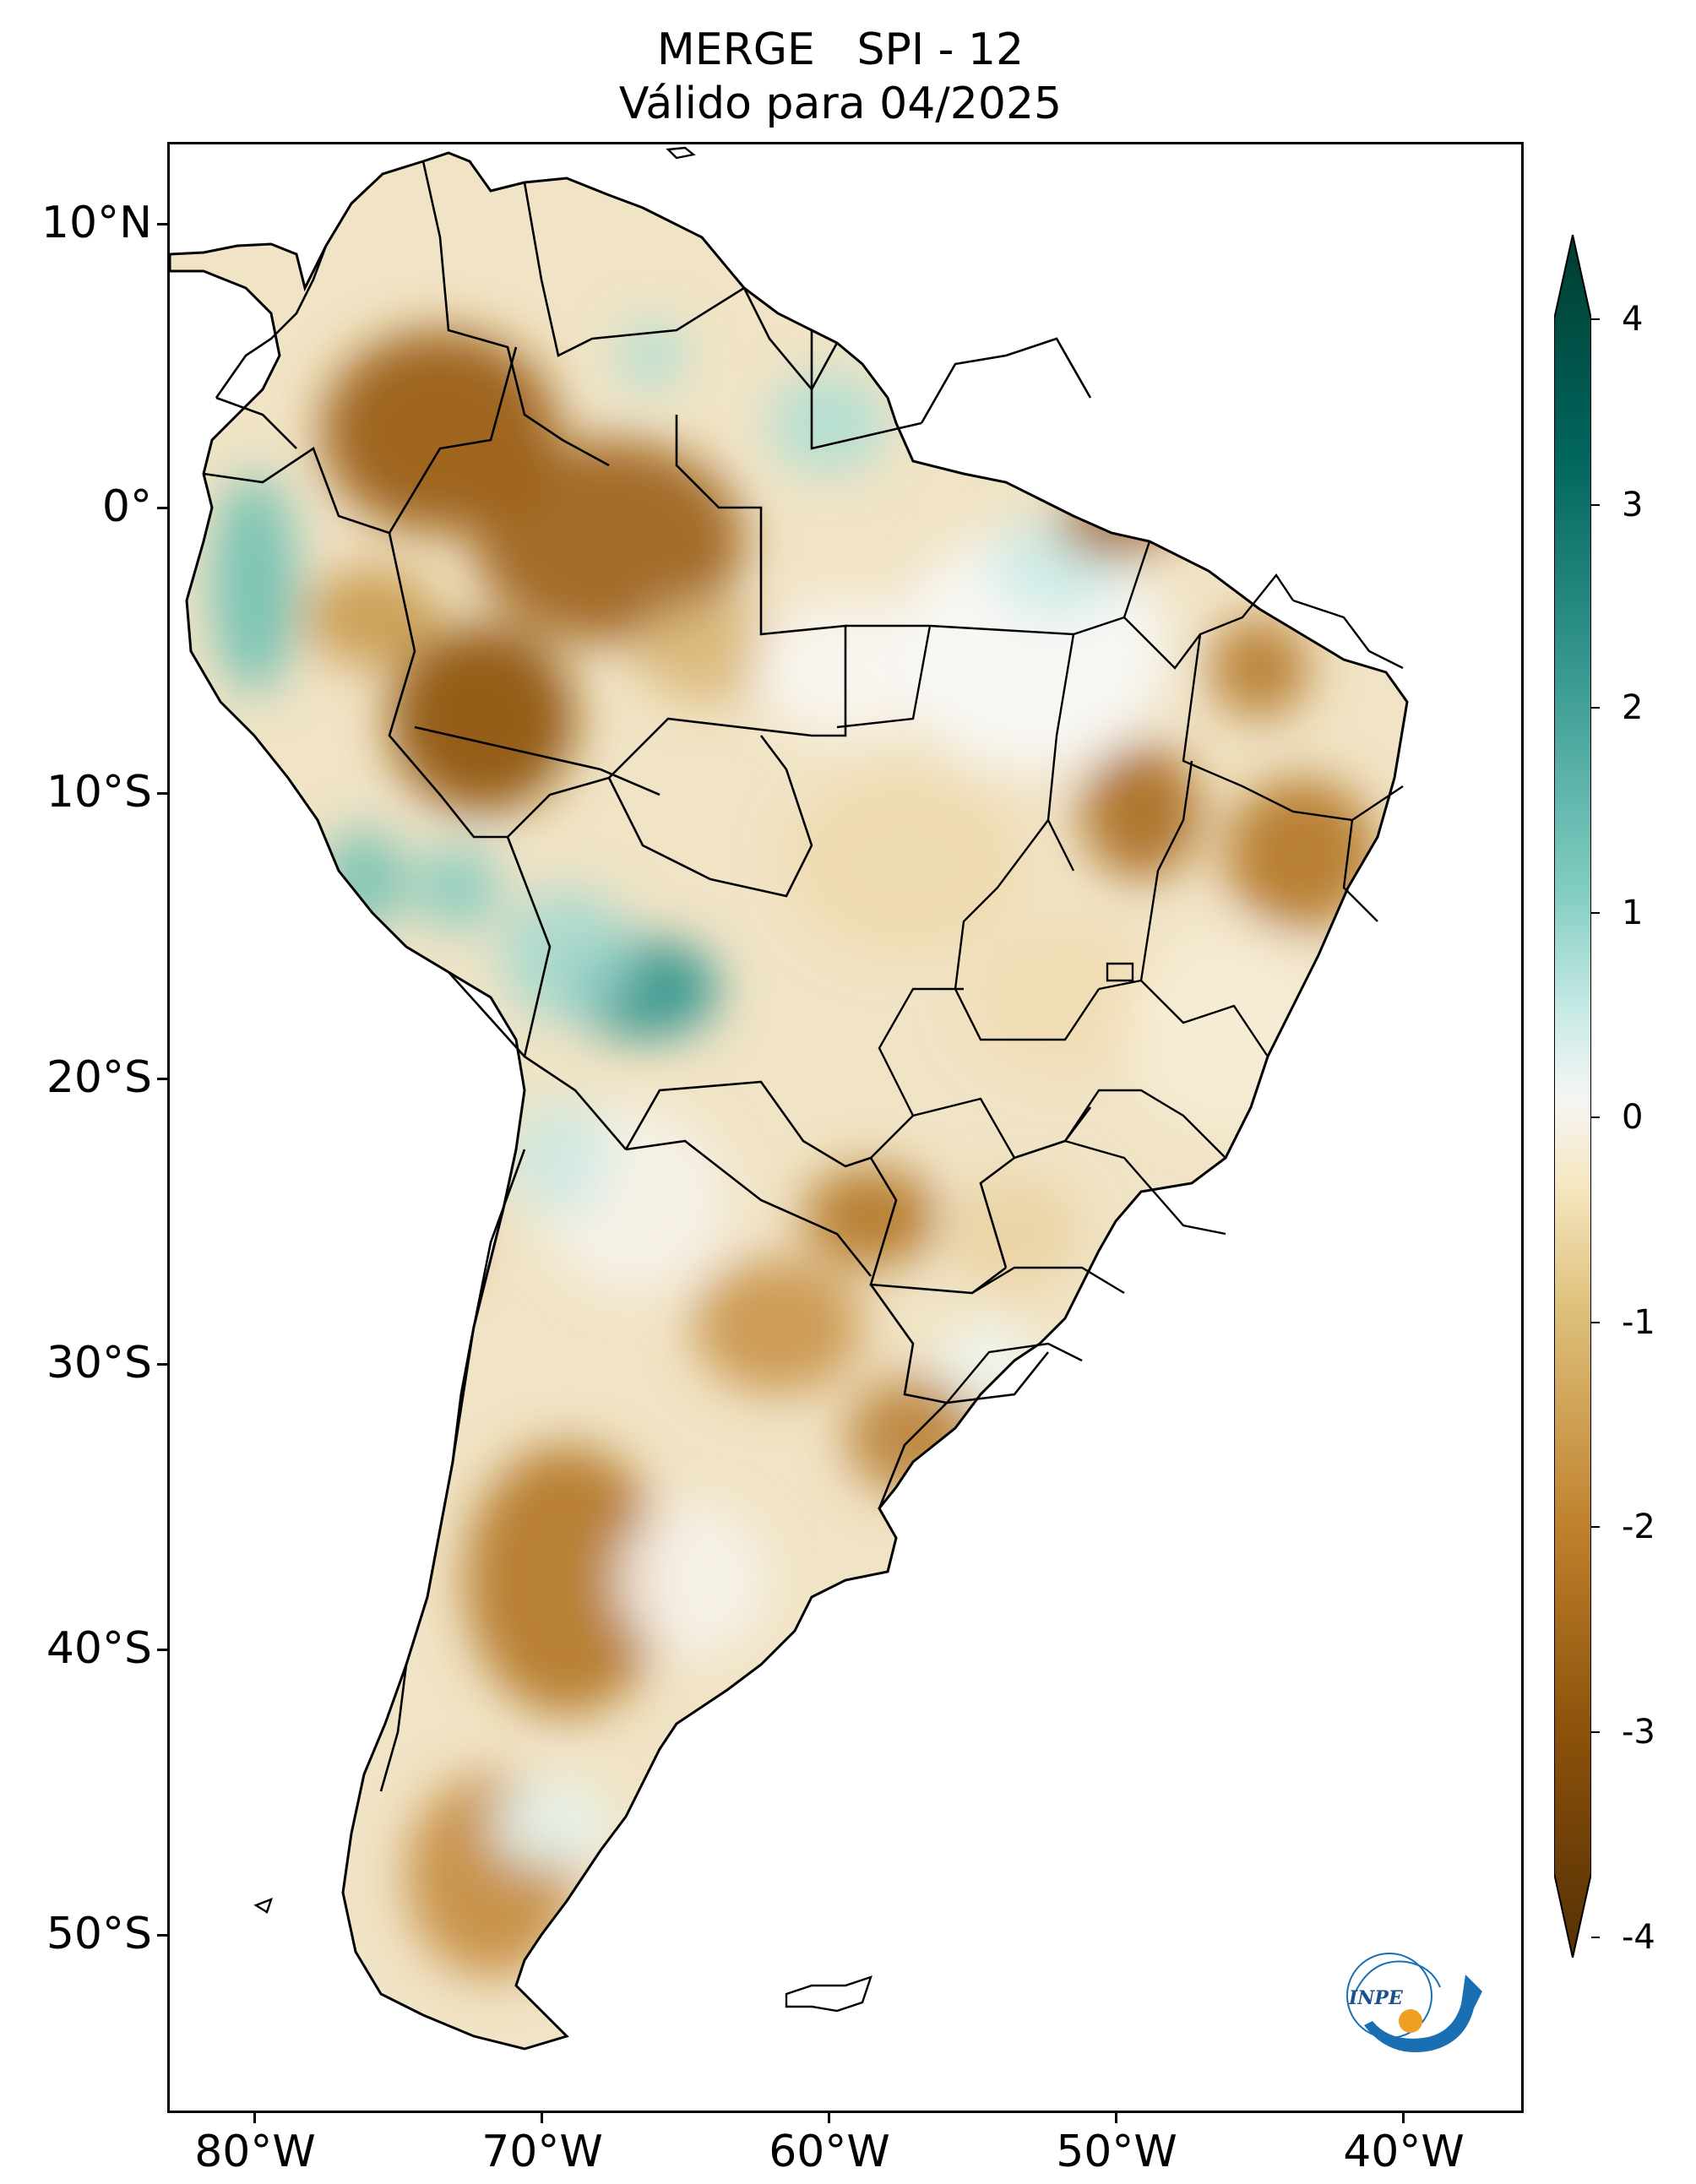 The image size is (1696, 2184). Describe the element at coordinates (1633, 505) in the screenshot. I see `colorbar-label-3: 3` at that location.